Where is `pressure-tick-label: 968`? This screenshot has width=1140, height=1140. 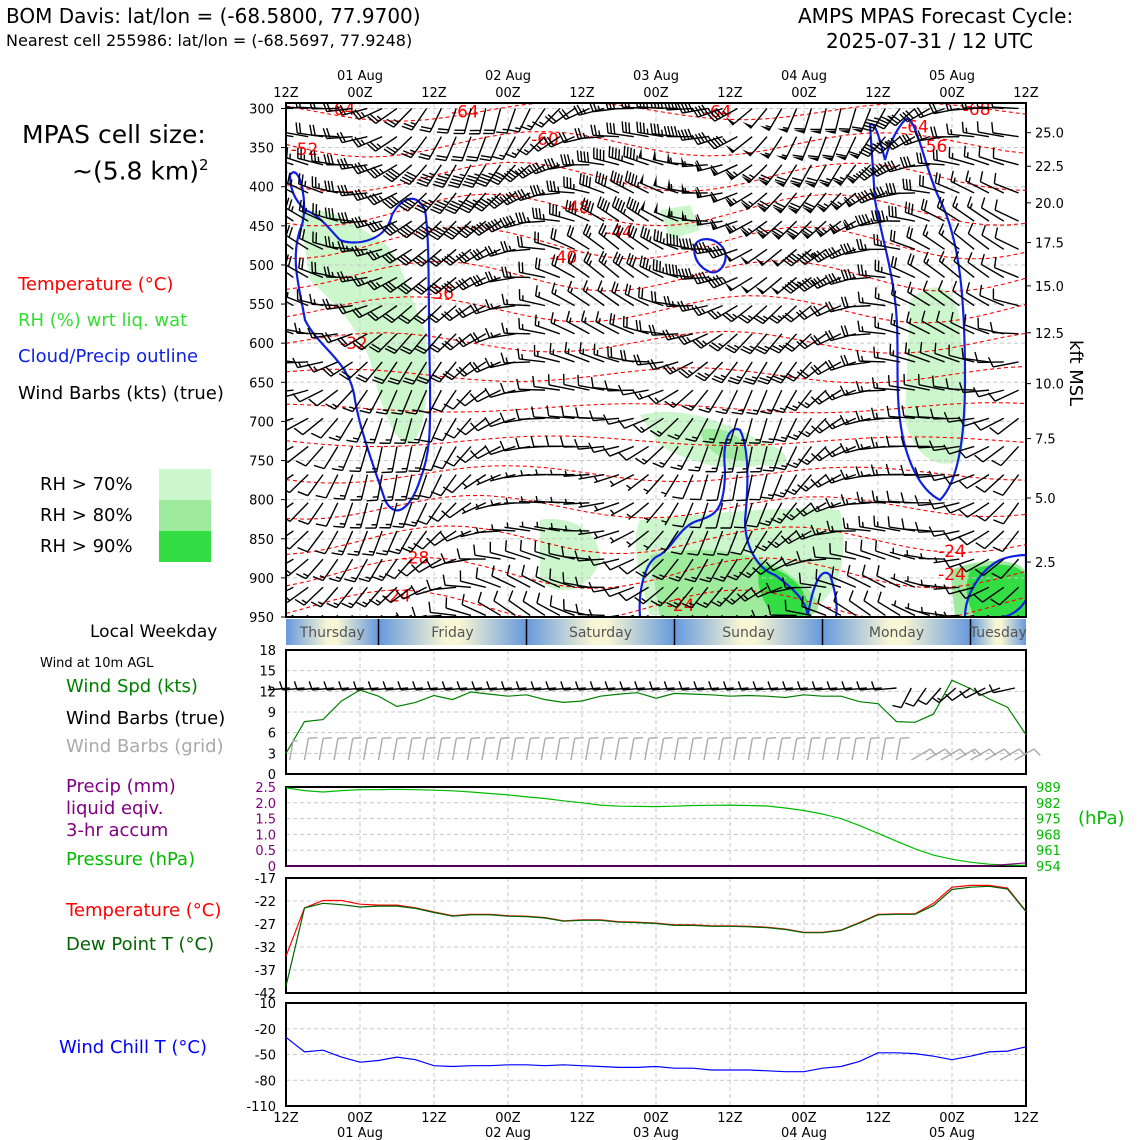
pressure-tick-label: 968 is located at coordinates (1048, 835).